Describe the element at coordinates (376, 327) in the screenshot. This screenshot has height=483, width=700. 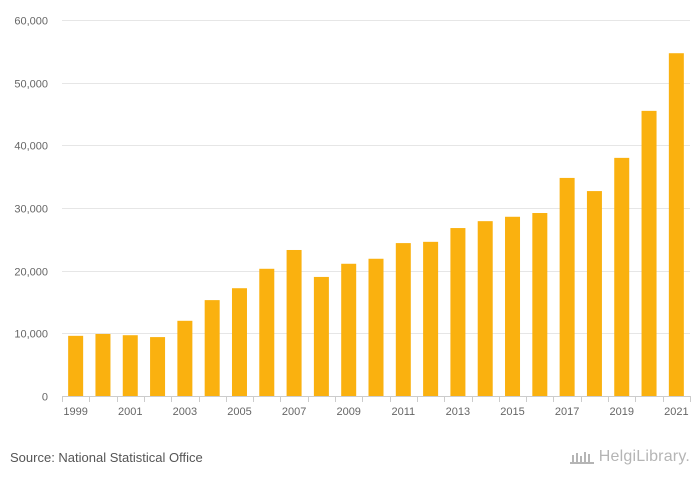
I see `bar-2010` at that location.